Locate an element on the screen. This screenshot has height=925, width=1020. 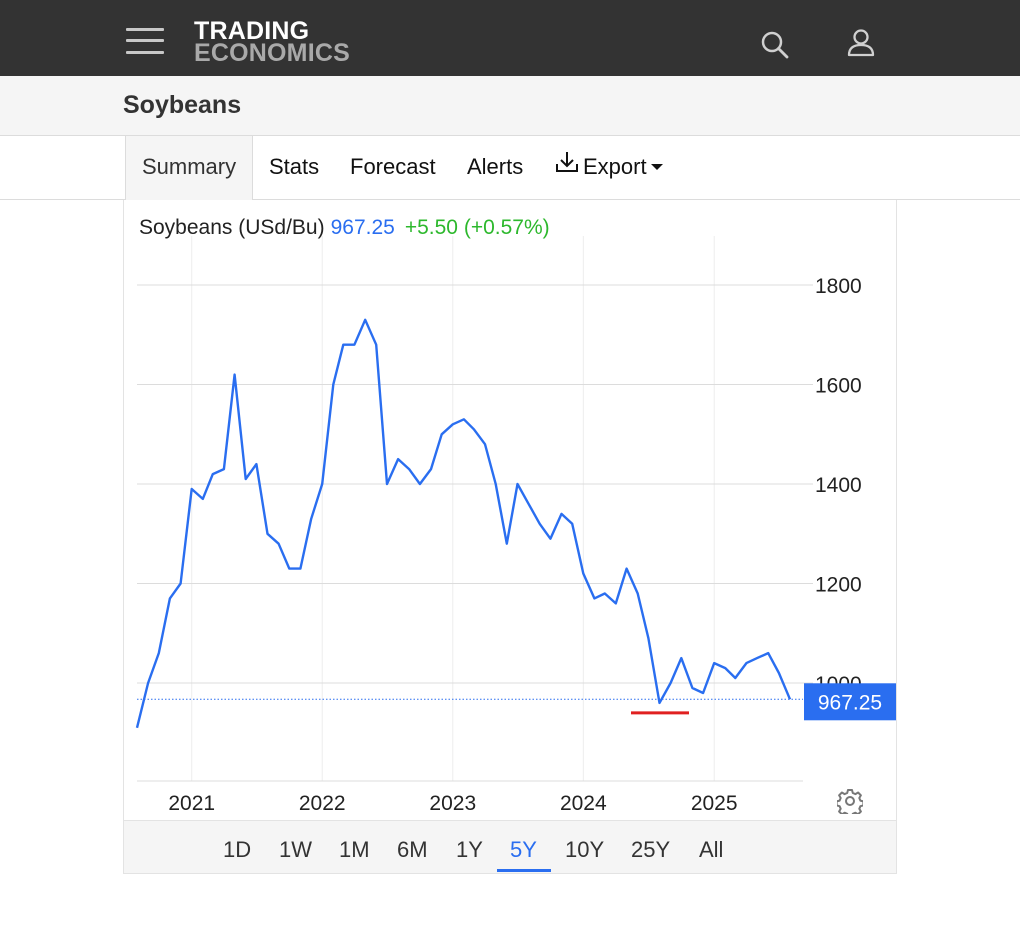
top-navbar: TRADING ECONOMICS is located at coordinates (510, 38).